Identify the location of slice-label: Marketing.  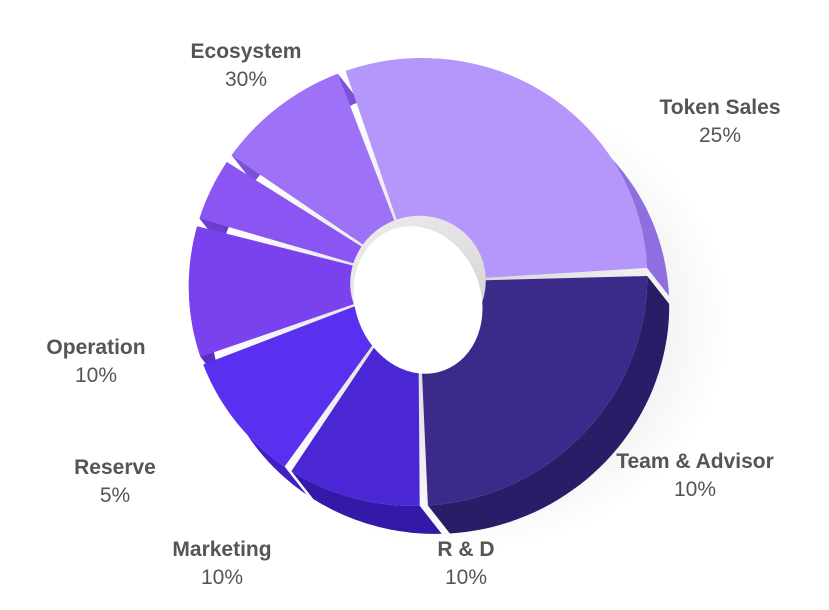
(221, 549).